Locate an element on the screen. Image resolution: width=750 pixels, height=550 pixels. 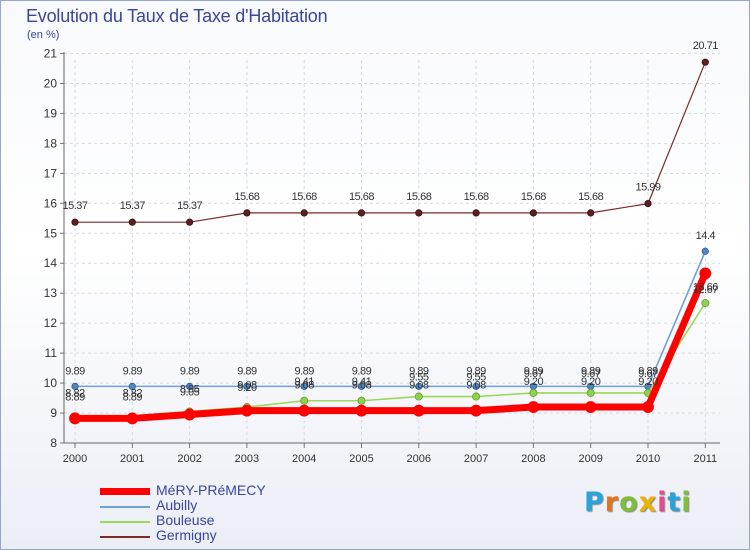
logo-letter: x is located at coordinates (648, 502).